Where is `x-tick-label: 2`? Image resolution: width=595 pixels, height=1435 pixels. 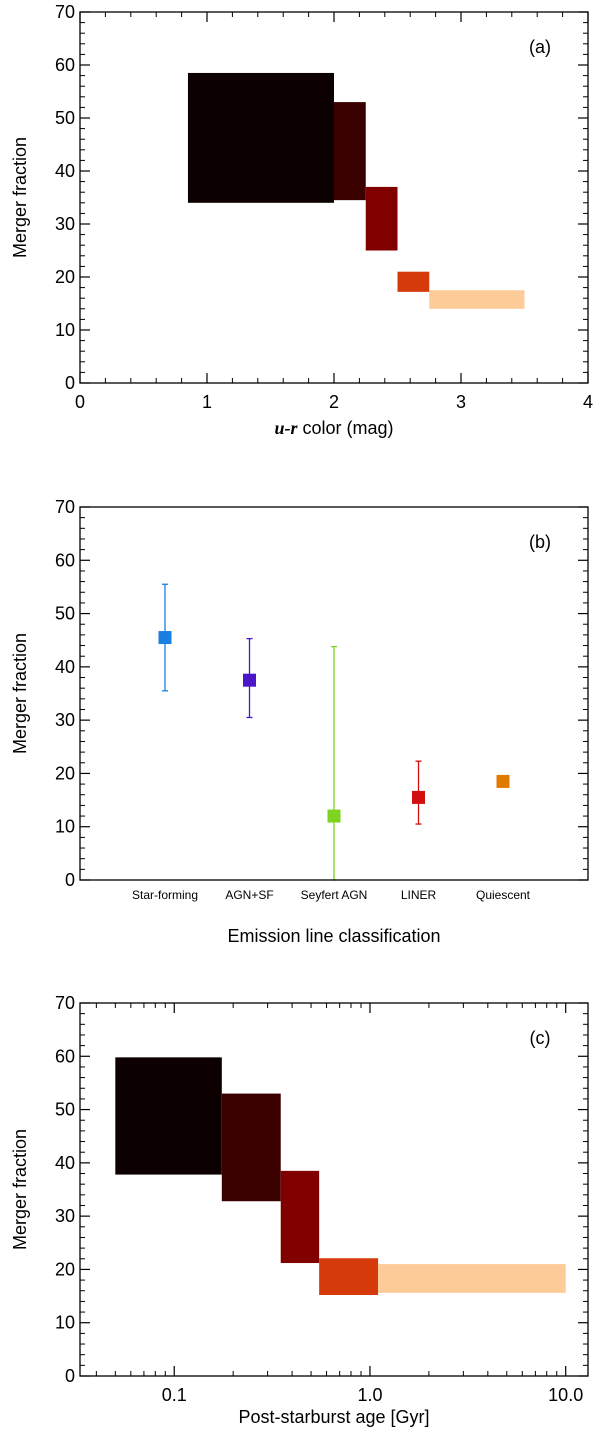 x-tick-label: 2 is located at coordinates (334, 402).